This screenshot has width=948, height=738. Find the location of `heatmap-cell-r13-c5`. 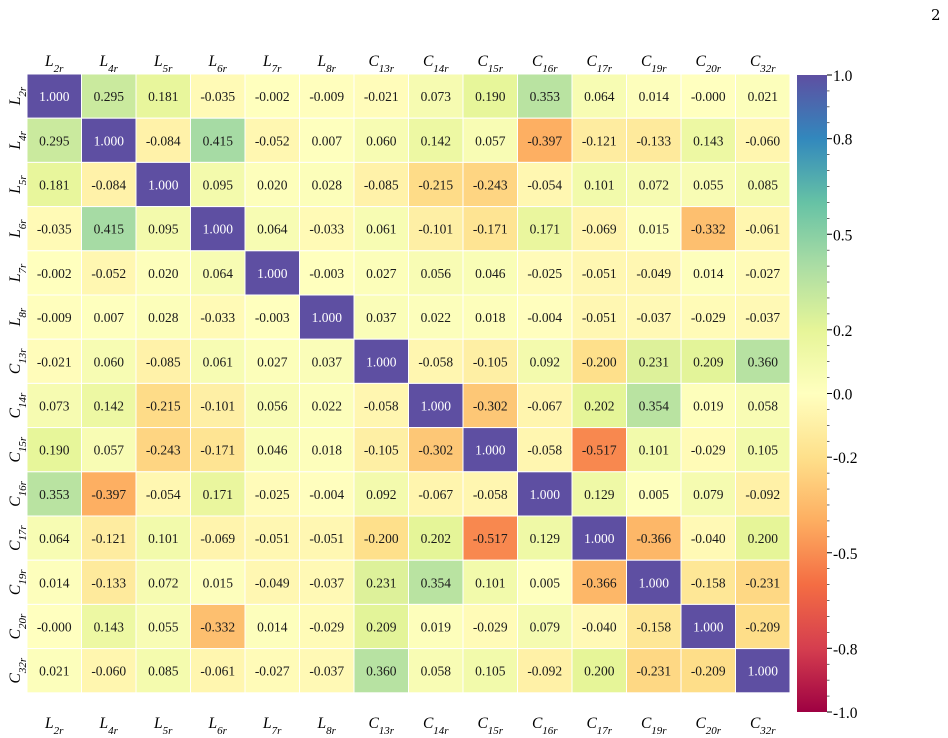

heatmap-cell-r13-c5 is located at coordinates (327, 671).